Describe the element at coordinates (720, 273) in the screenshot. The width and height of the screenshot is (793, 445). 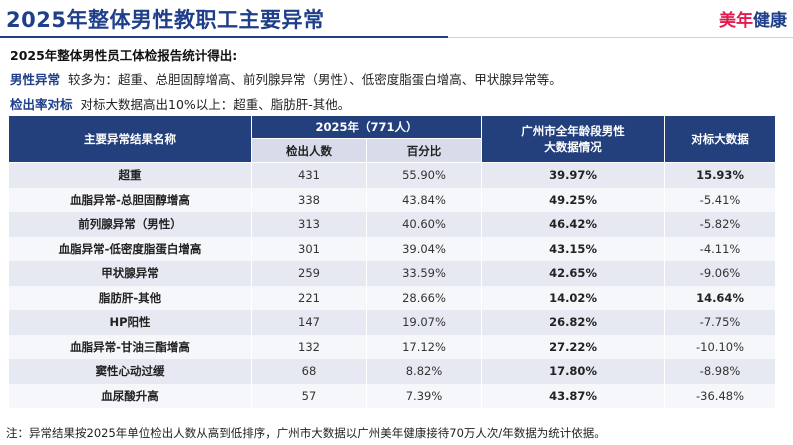
I see `cell-compare: -9.06%` at that location.